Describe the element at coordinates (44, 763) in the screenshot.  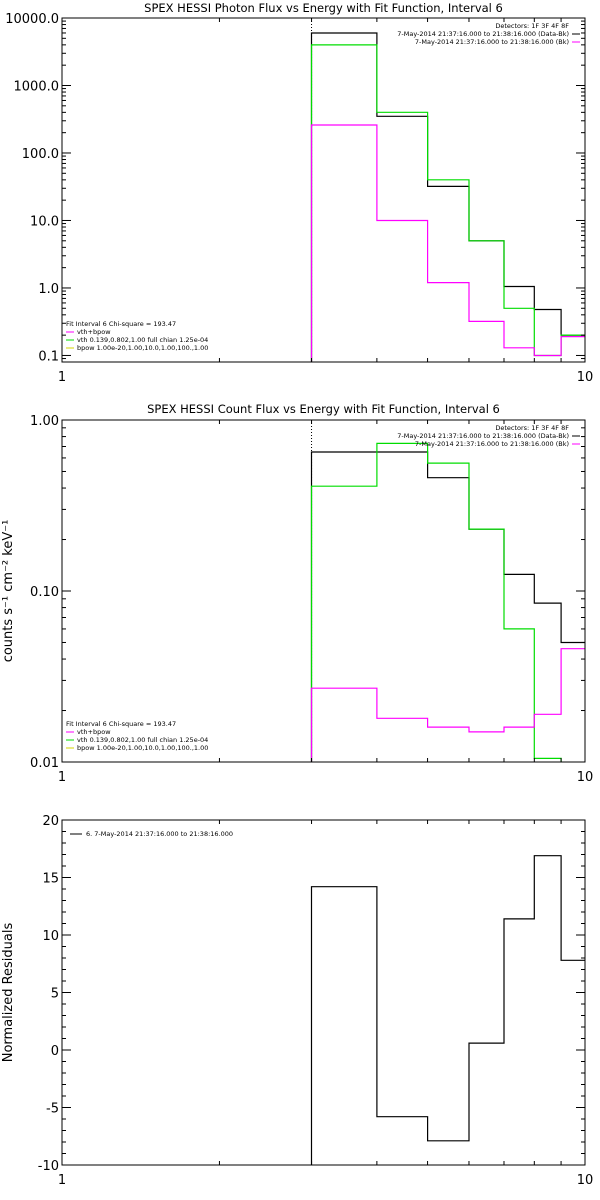
I see `y-tick-label: 0.01` at that location.